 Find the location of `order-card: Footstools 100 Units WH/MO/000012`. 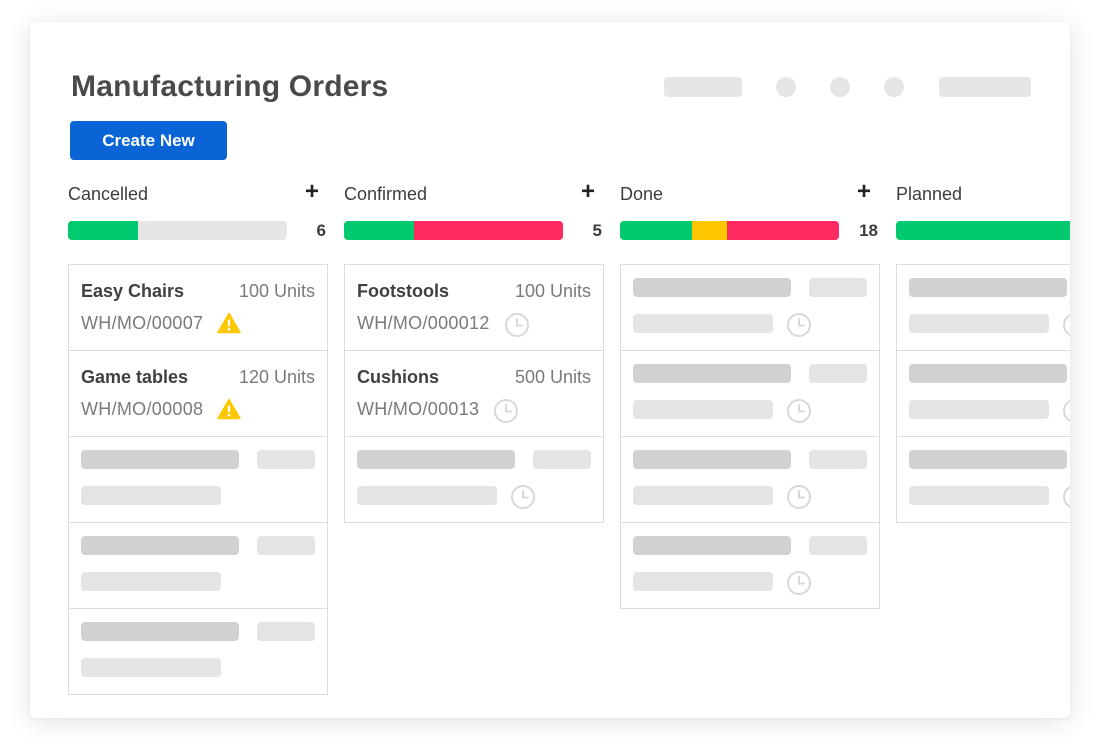

order-card: Footstools 100 Units WH/MO/000012 is located at coordinates (474, 308).